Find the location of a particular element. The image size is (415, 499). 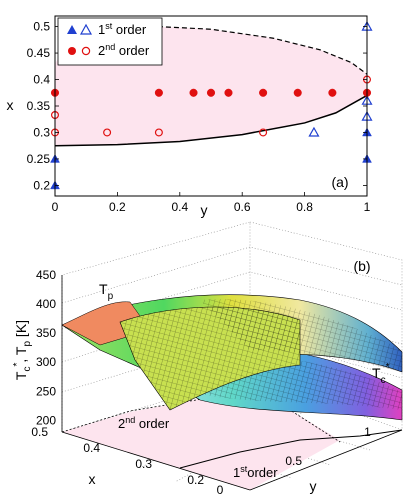

z-tick-label: 450 is located at coordinates (46, 275).